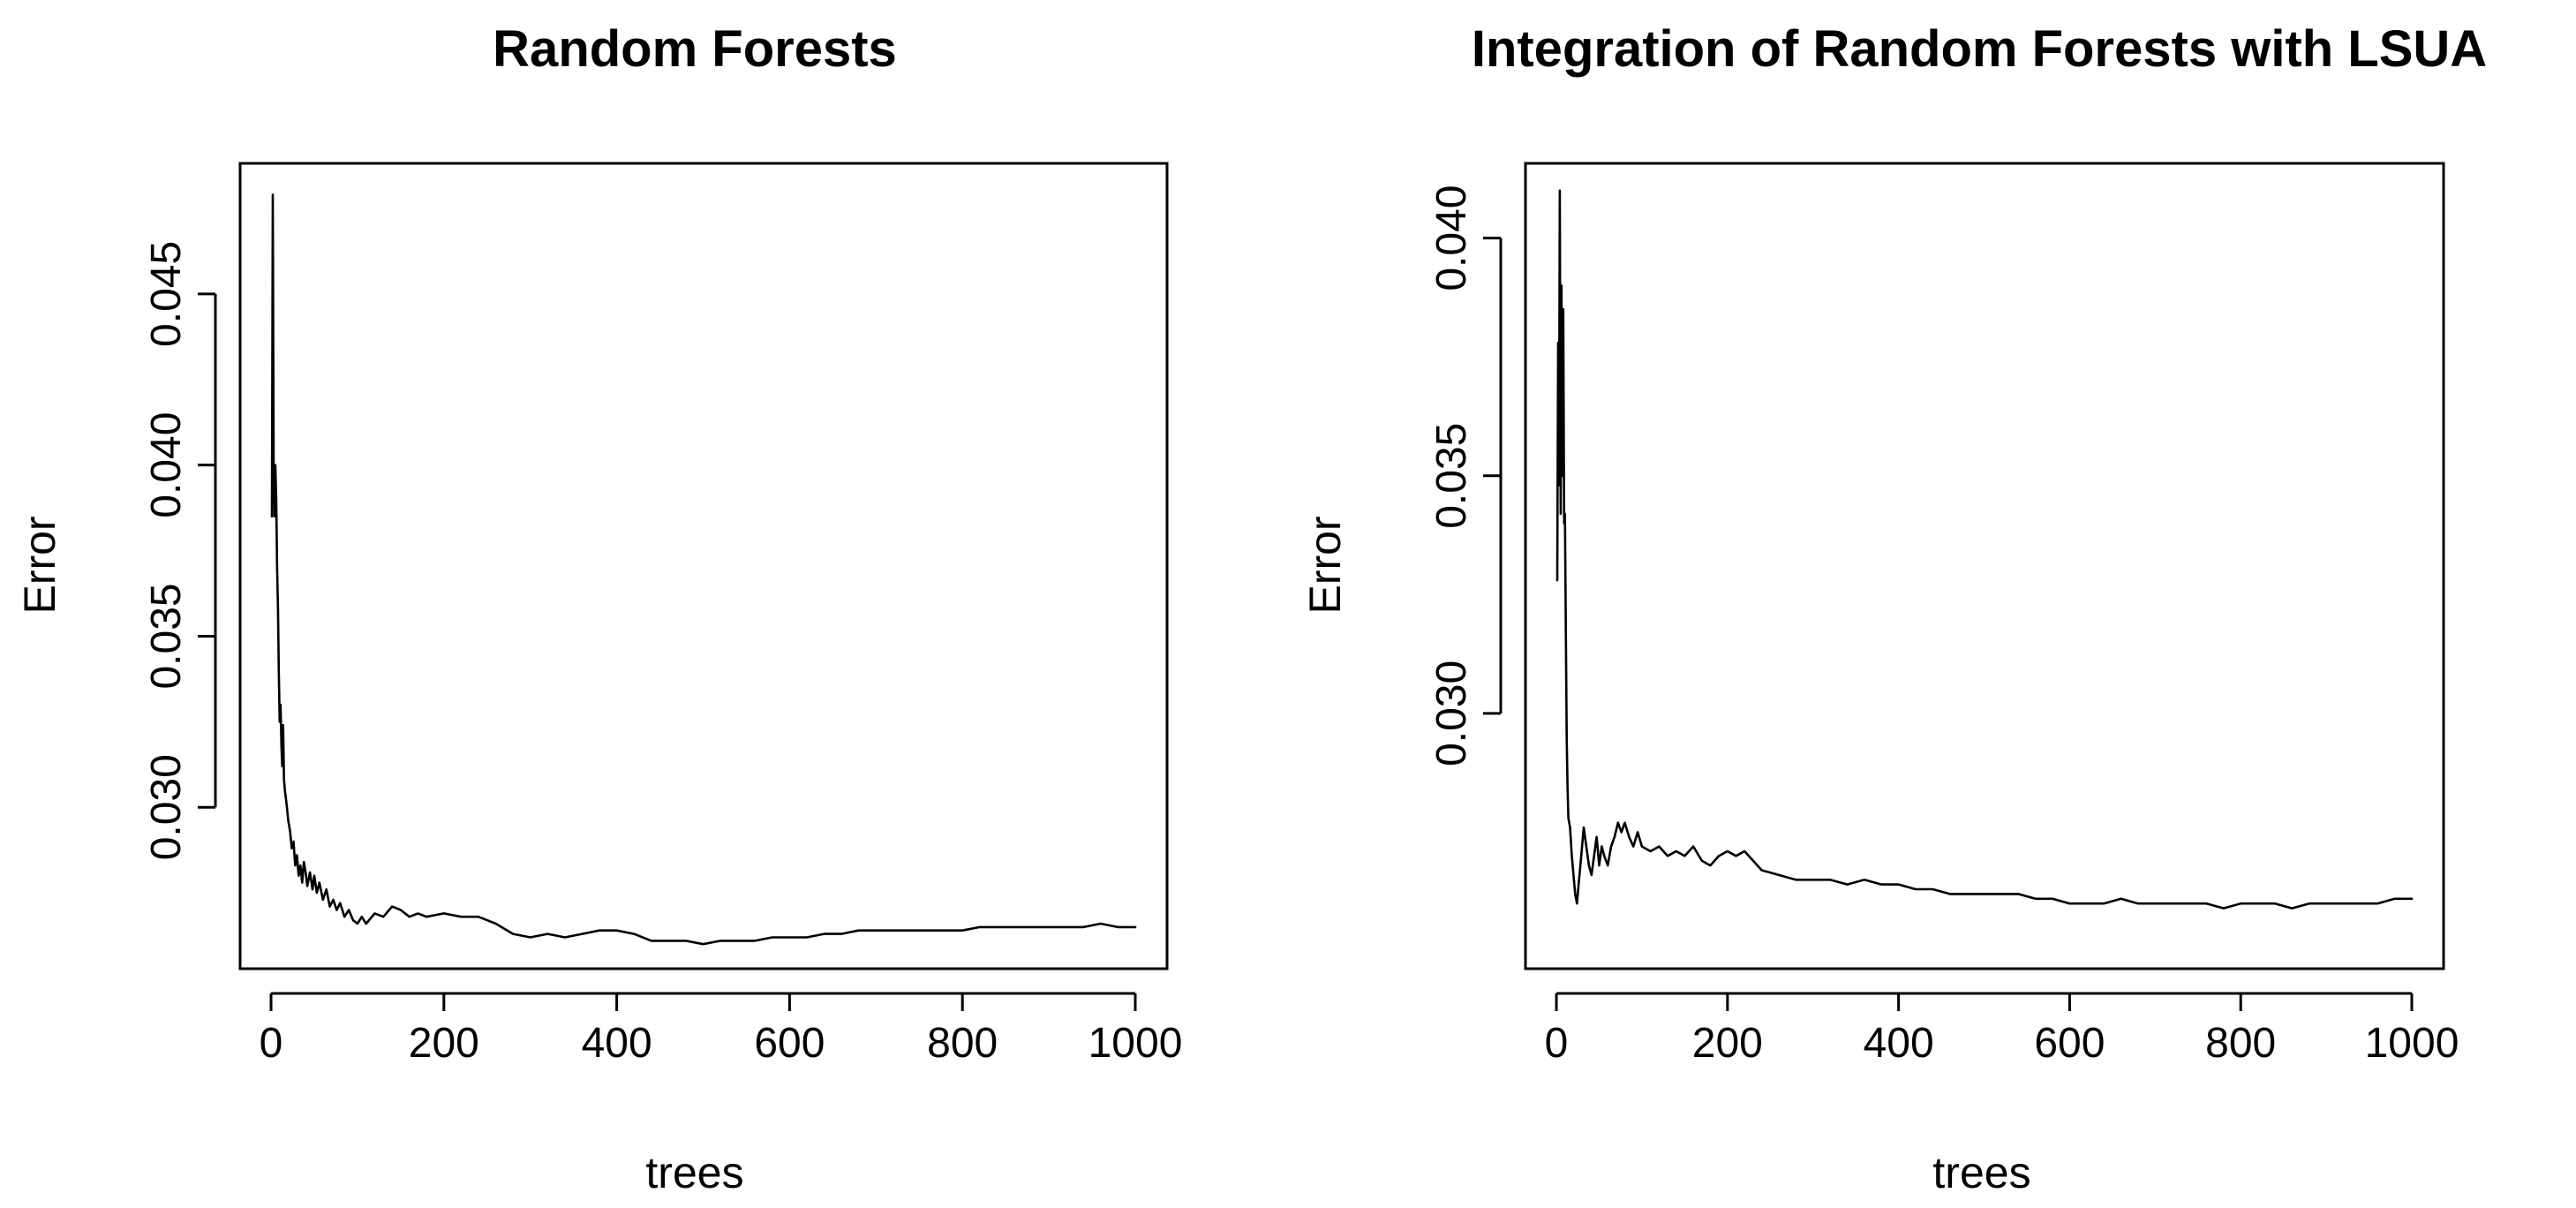  Describe the element at coordinates (695, 49) in the screenshot. I see `chart-title: Random Forests` at that location.